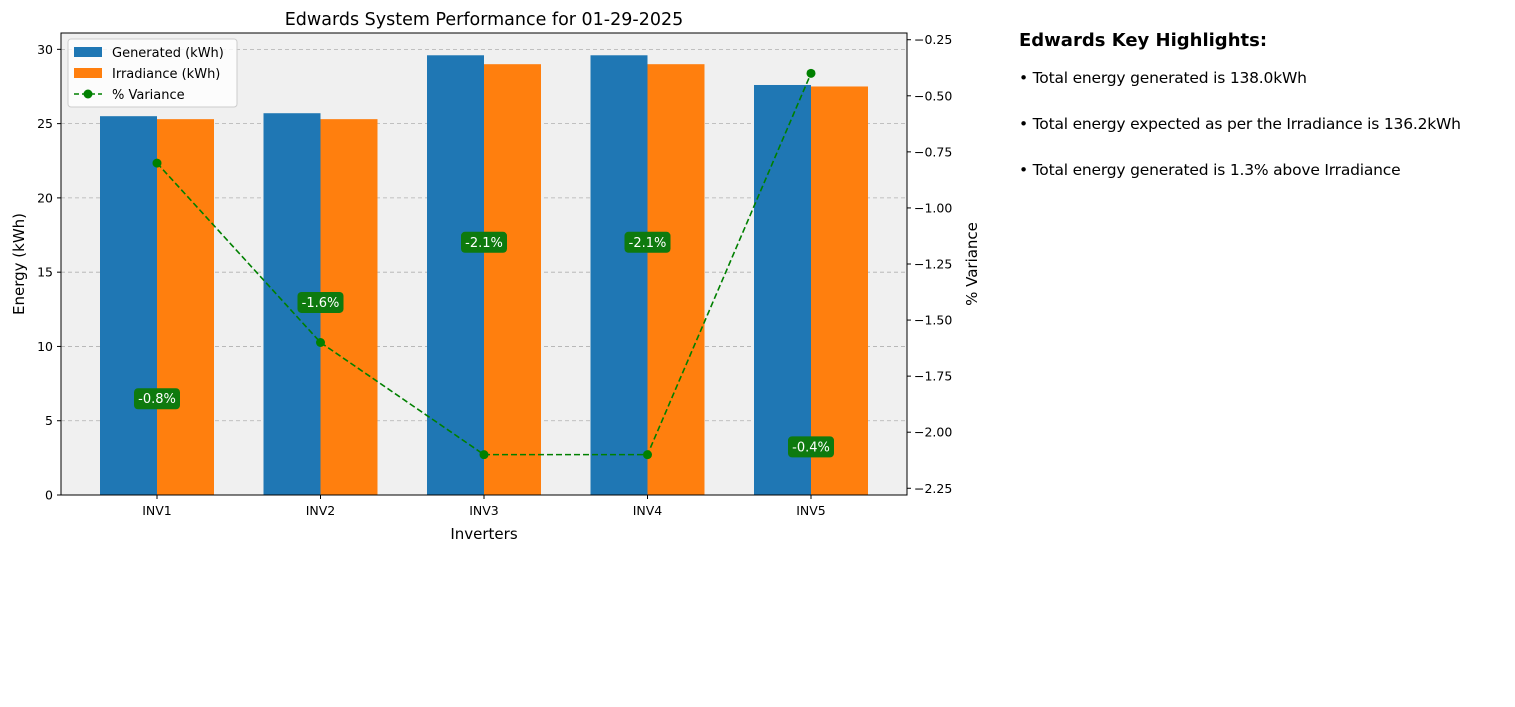 The width and height of the screenshot is (1515, 707). Describe the element at coordinates (88, 52) in the screenshot. I see `legend-swatch-generated` at that location.